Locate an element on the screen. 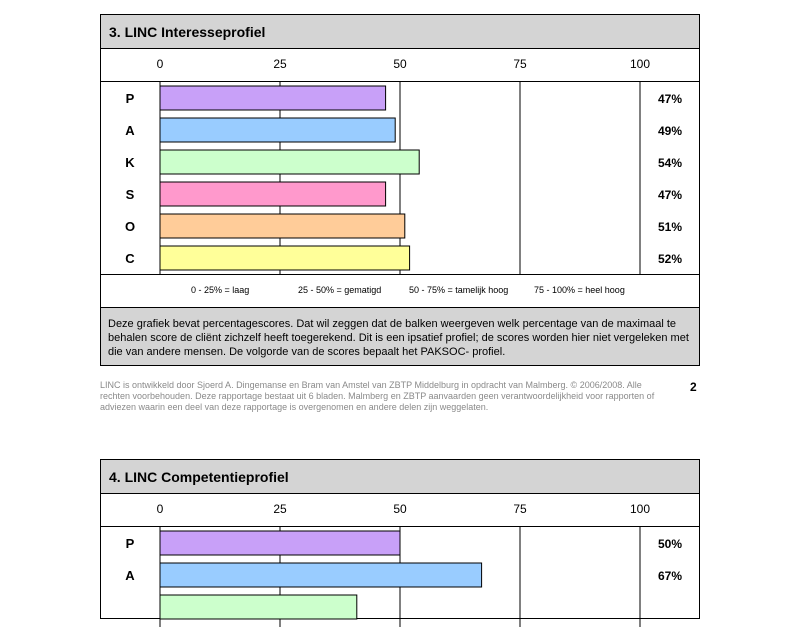 The image size is (800, 627). bar-chart-plot: P 50% A 67% is located at coordinates (400, 577).